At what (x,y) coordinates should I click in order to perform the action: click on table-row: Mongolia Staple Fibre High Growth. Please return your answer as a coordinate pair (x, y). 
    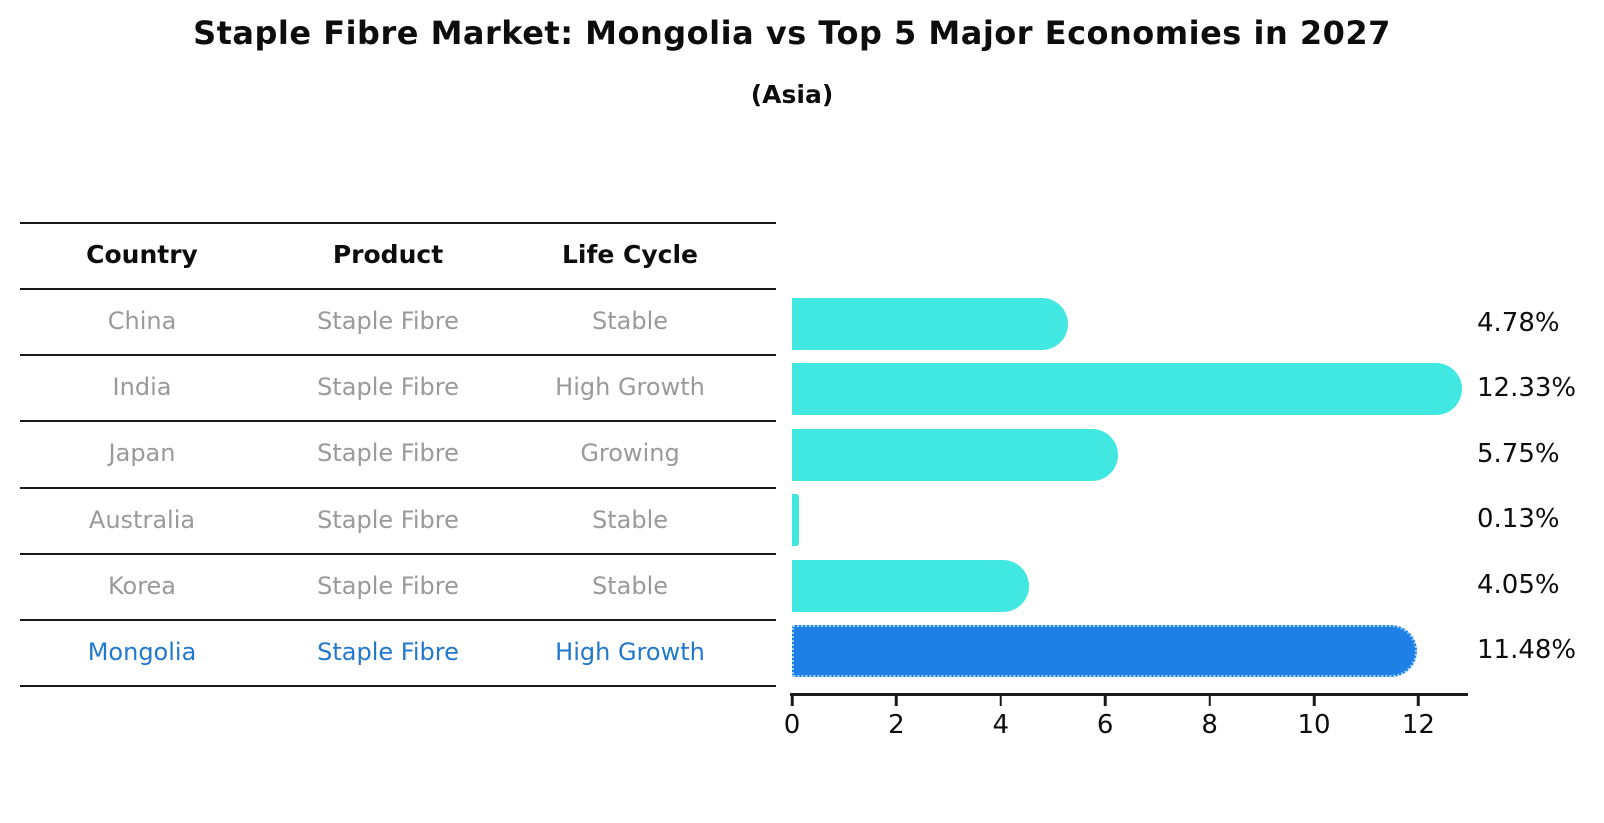
    Looking at the image, I should click on (398, 652).